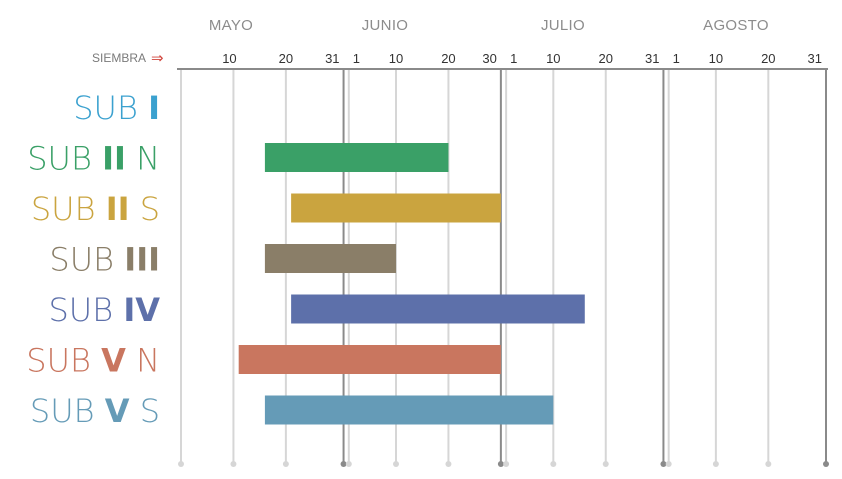 The height and width of the screenshot is (479, 842). I want to click on series-label: SUB III, so click(104, 260).